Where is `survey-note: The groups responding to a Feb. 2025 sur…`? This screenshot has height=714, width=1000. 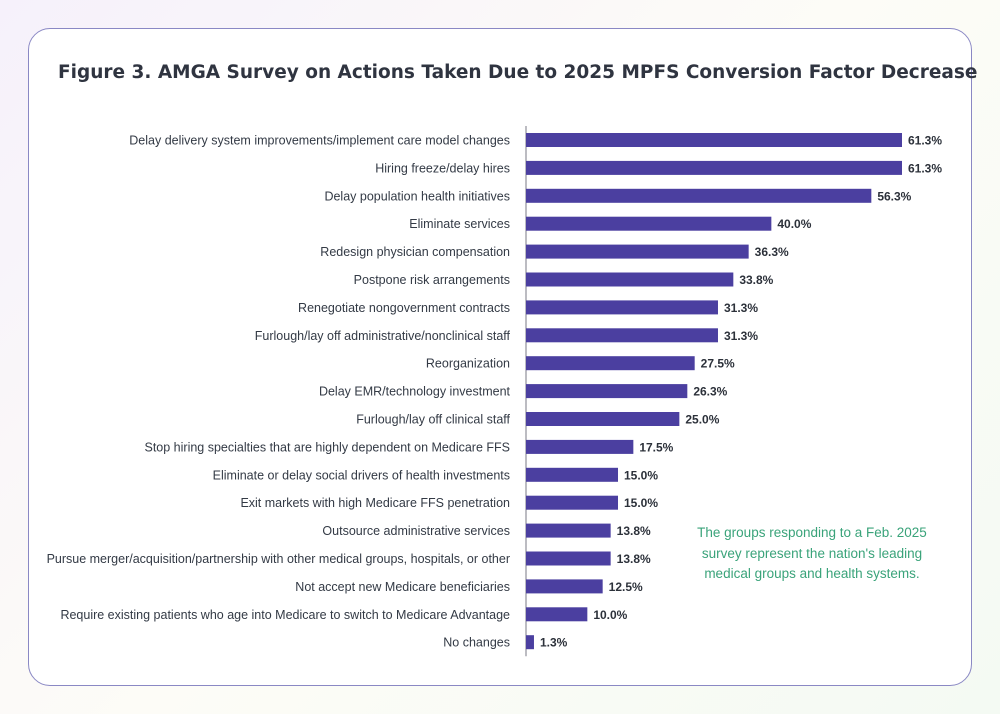
survey-note: The groups responding to a Feb. 2025 sur… is located at coordinates (812, 553).